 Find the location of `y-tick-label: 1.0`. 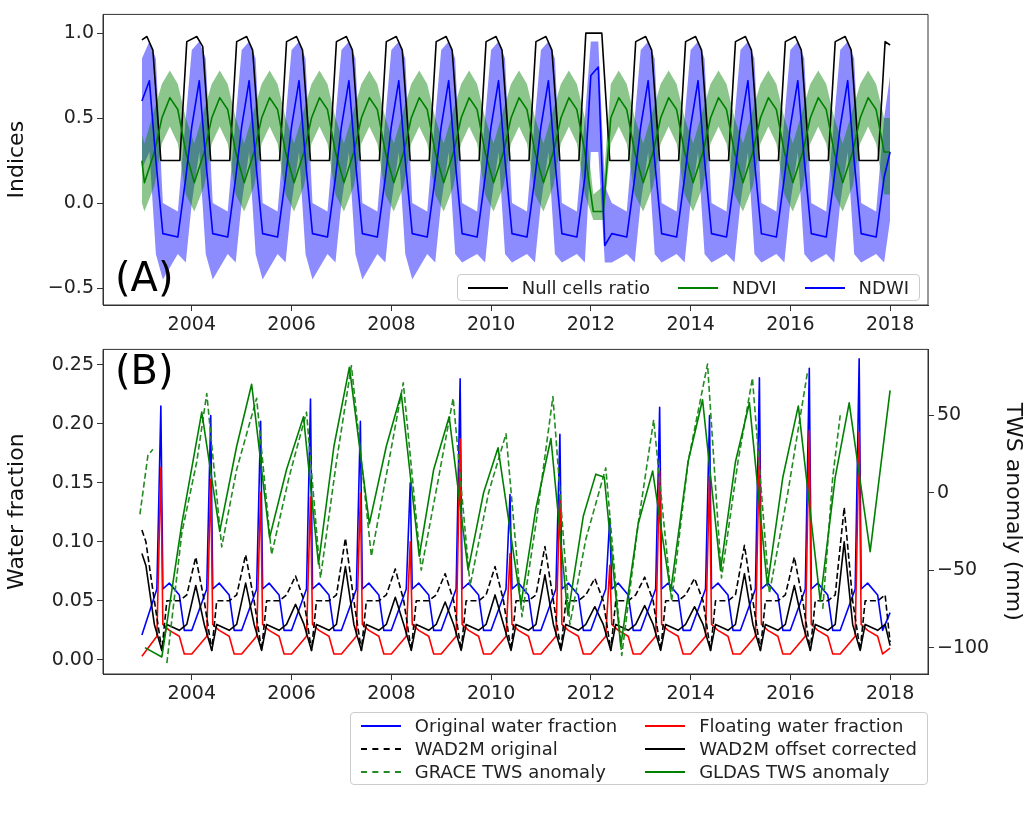

y-tick-label: 1.0 is located at coordinates (78, 31).